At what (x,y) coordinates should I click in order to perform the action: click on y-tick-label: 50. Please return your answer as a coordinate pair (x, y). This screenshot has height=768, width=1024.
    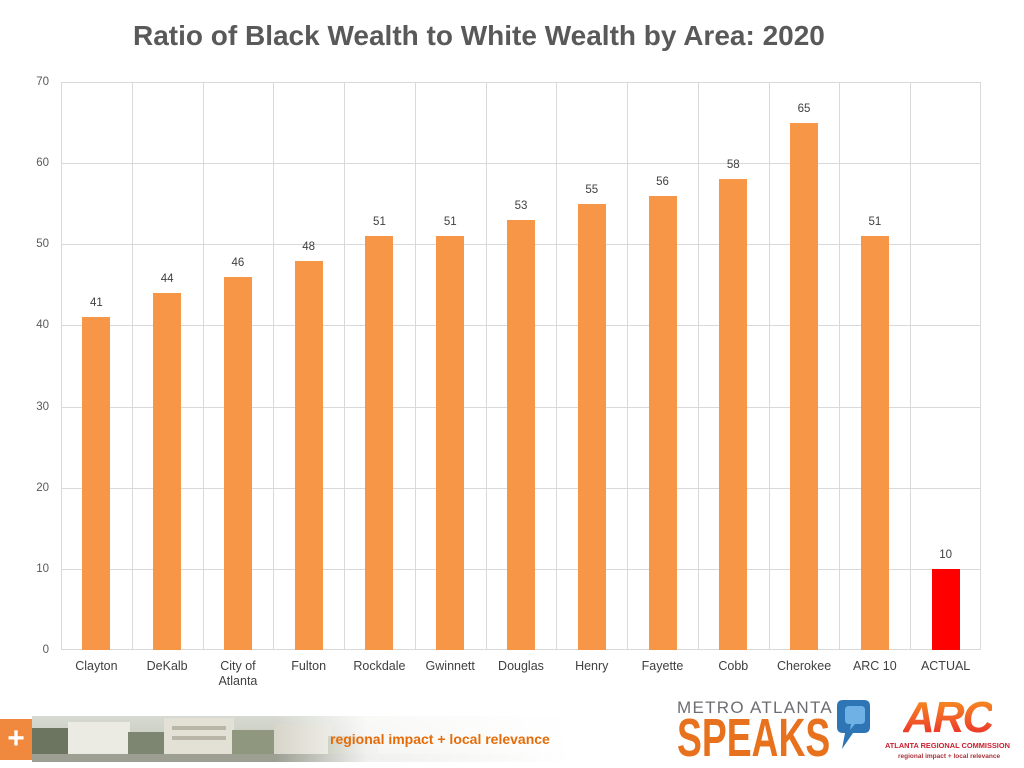
    Looking at the image, I should click on (42, 244).